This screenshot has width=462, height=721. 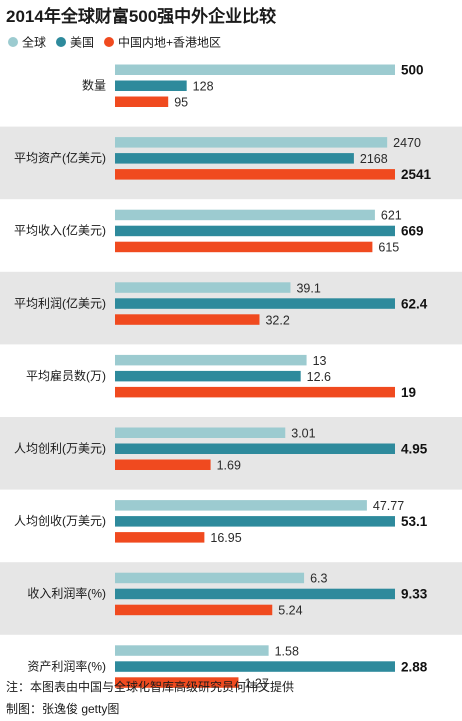 I want to click on category-group: 平均雇员数(万) 13 12.6 19, so click(x=221, y=377).